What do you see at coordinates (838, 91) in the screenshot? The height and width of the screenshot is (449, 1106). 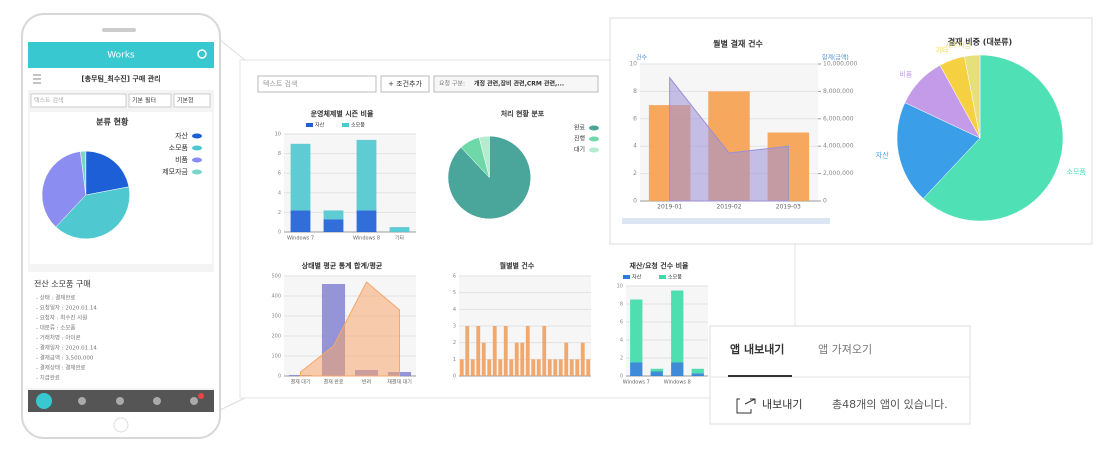 I see `y2-tick-label: 8,000,000` at bounding box center [838, 91].